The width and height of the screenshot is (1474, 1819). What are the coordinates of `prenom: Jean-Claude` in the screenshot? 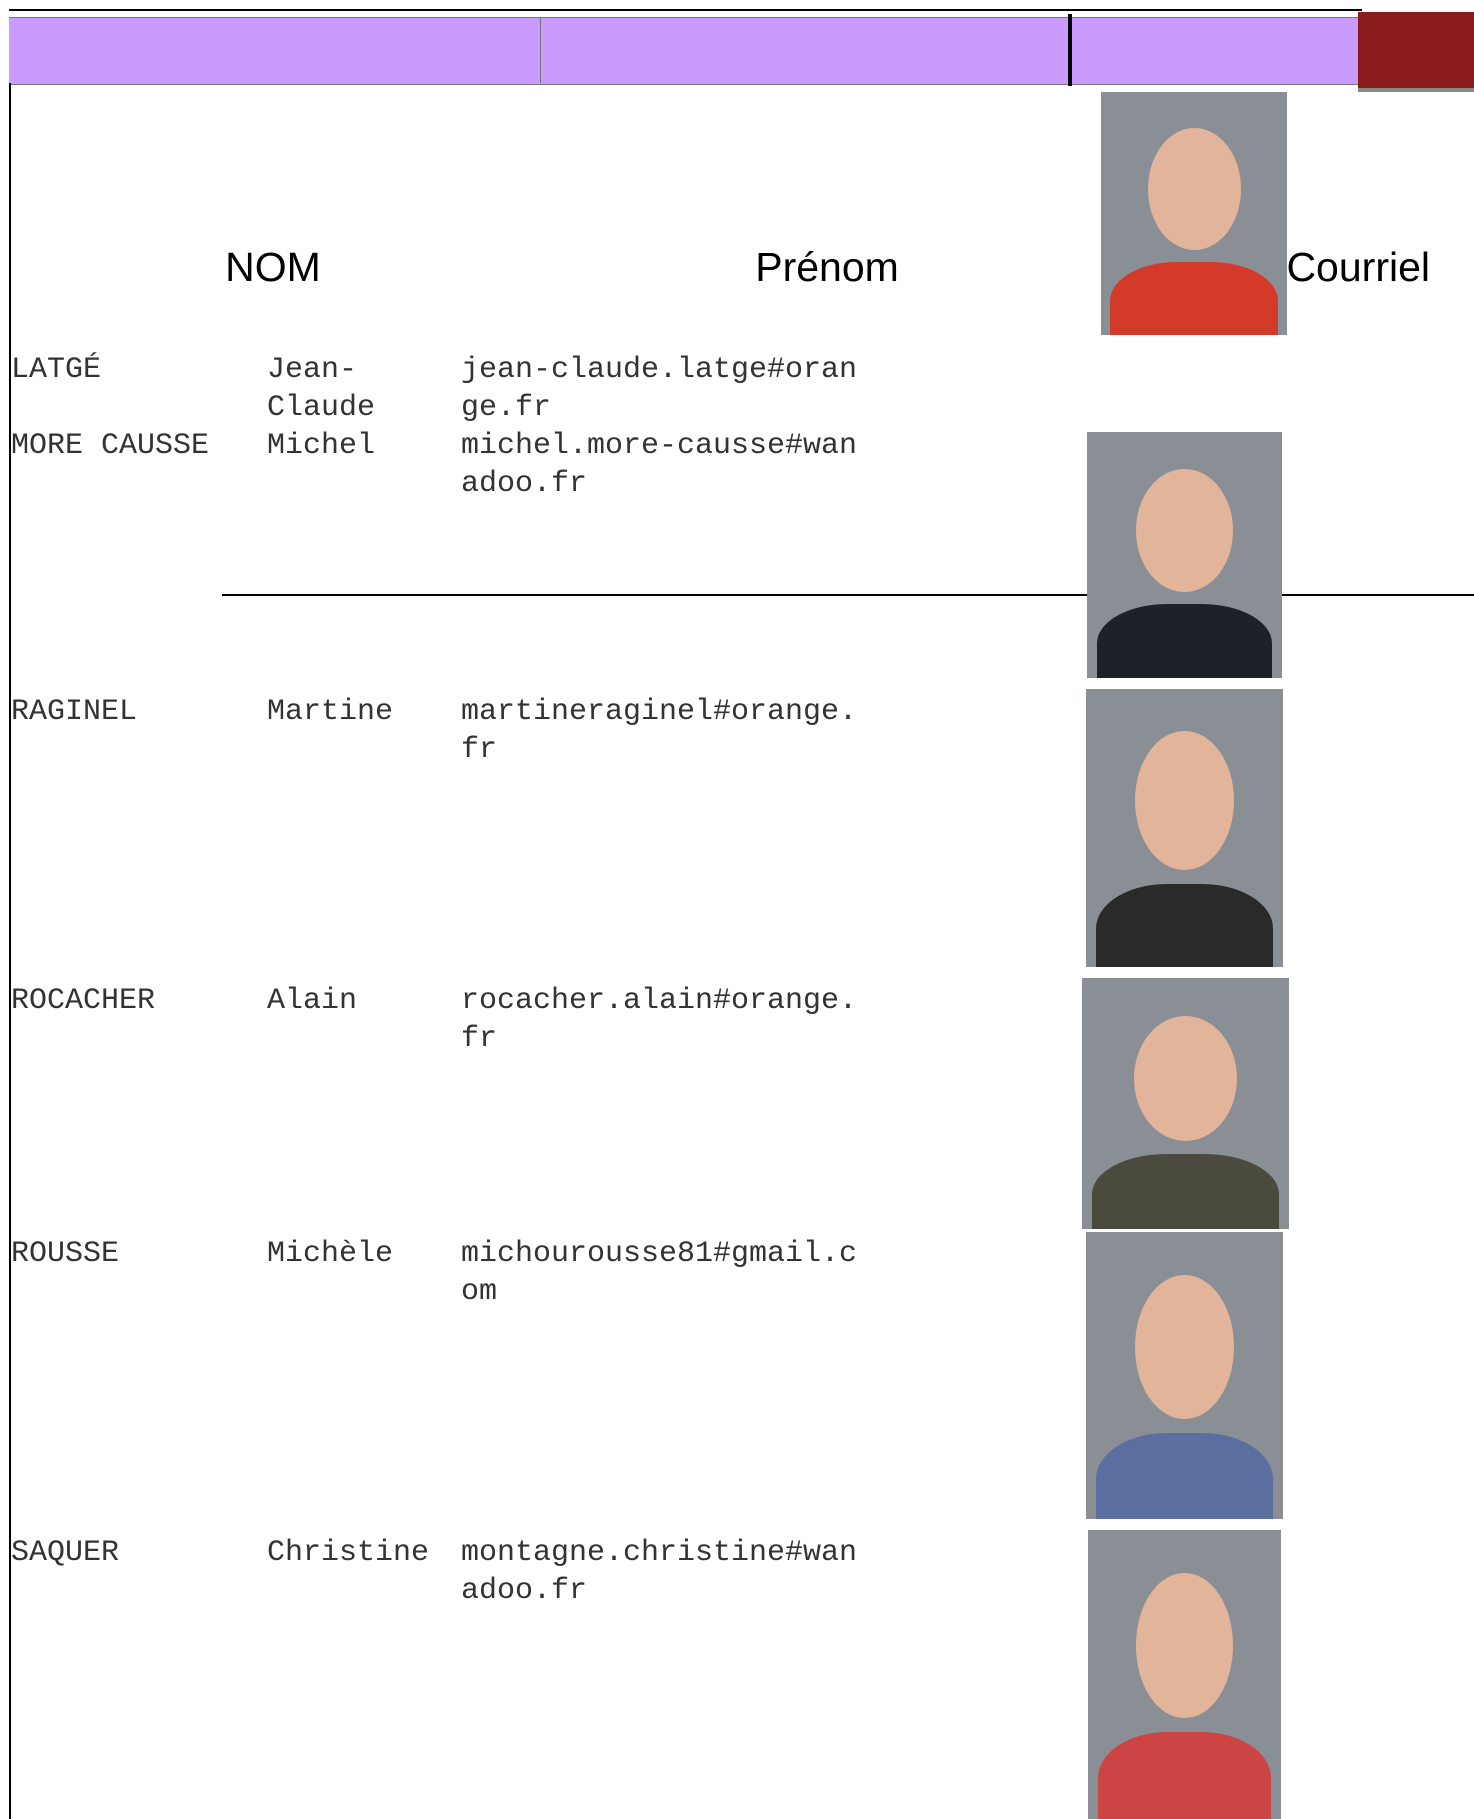 It's located at (321, 389).